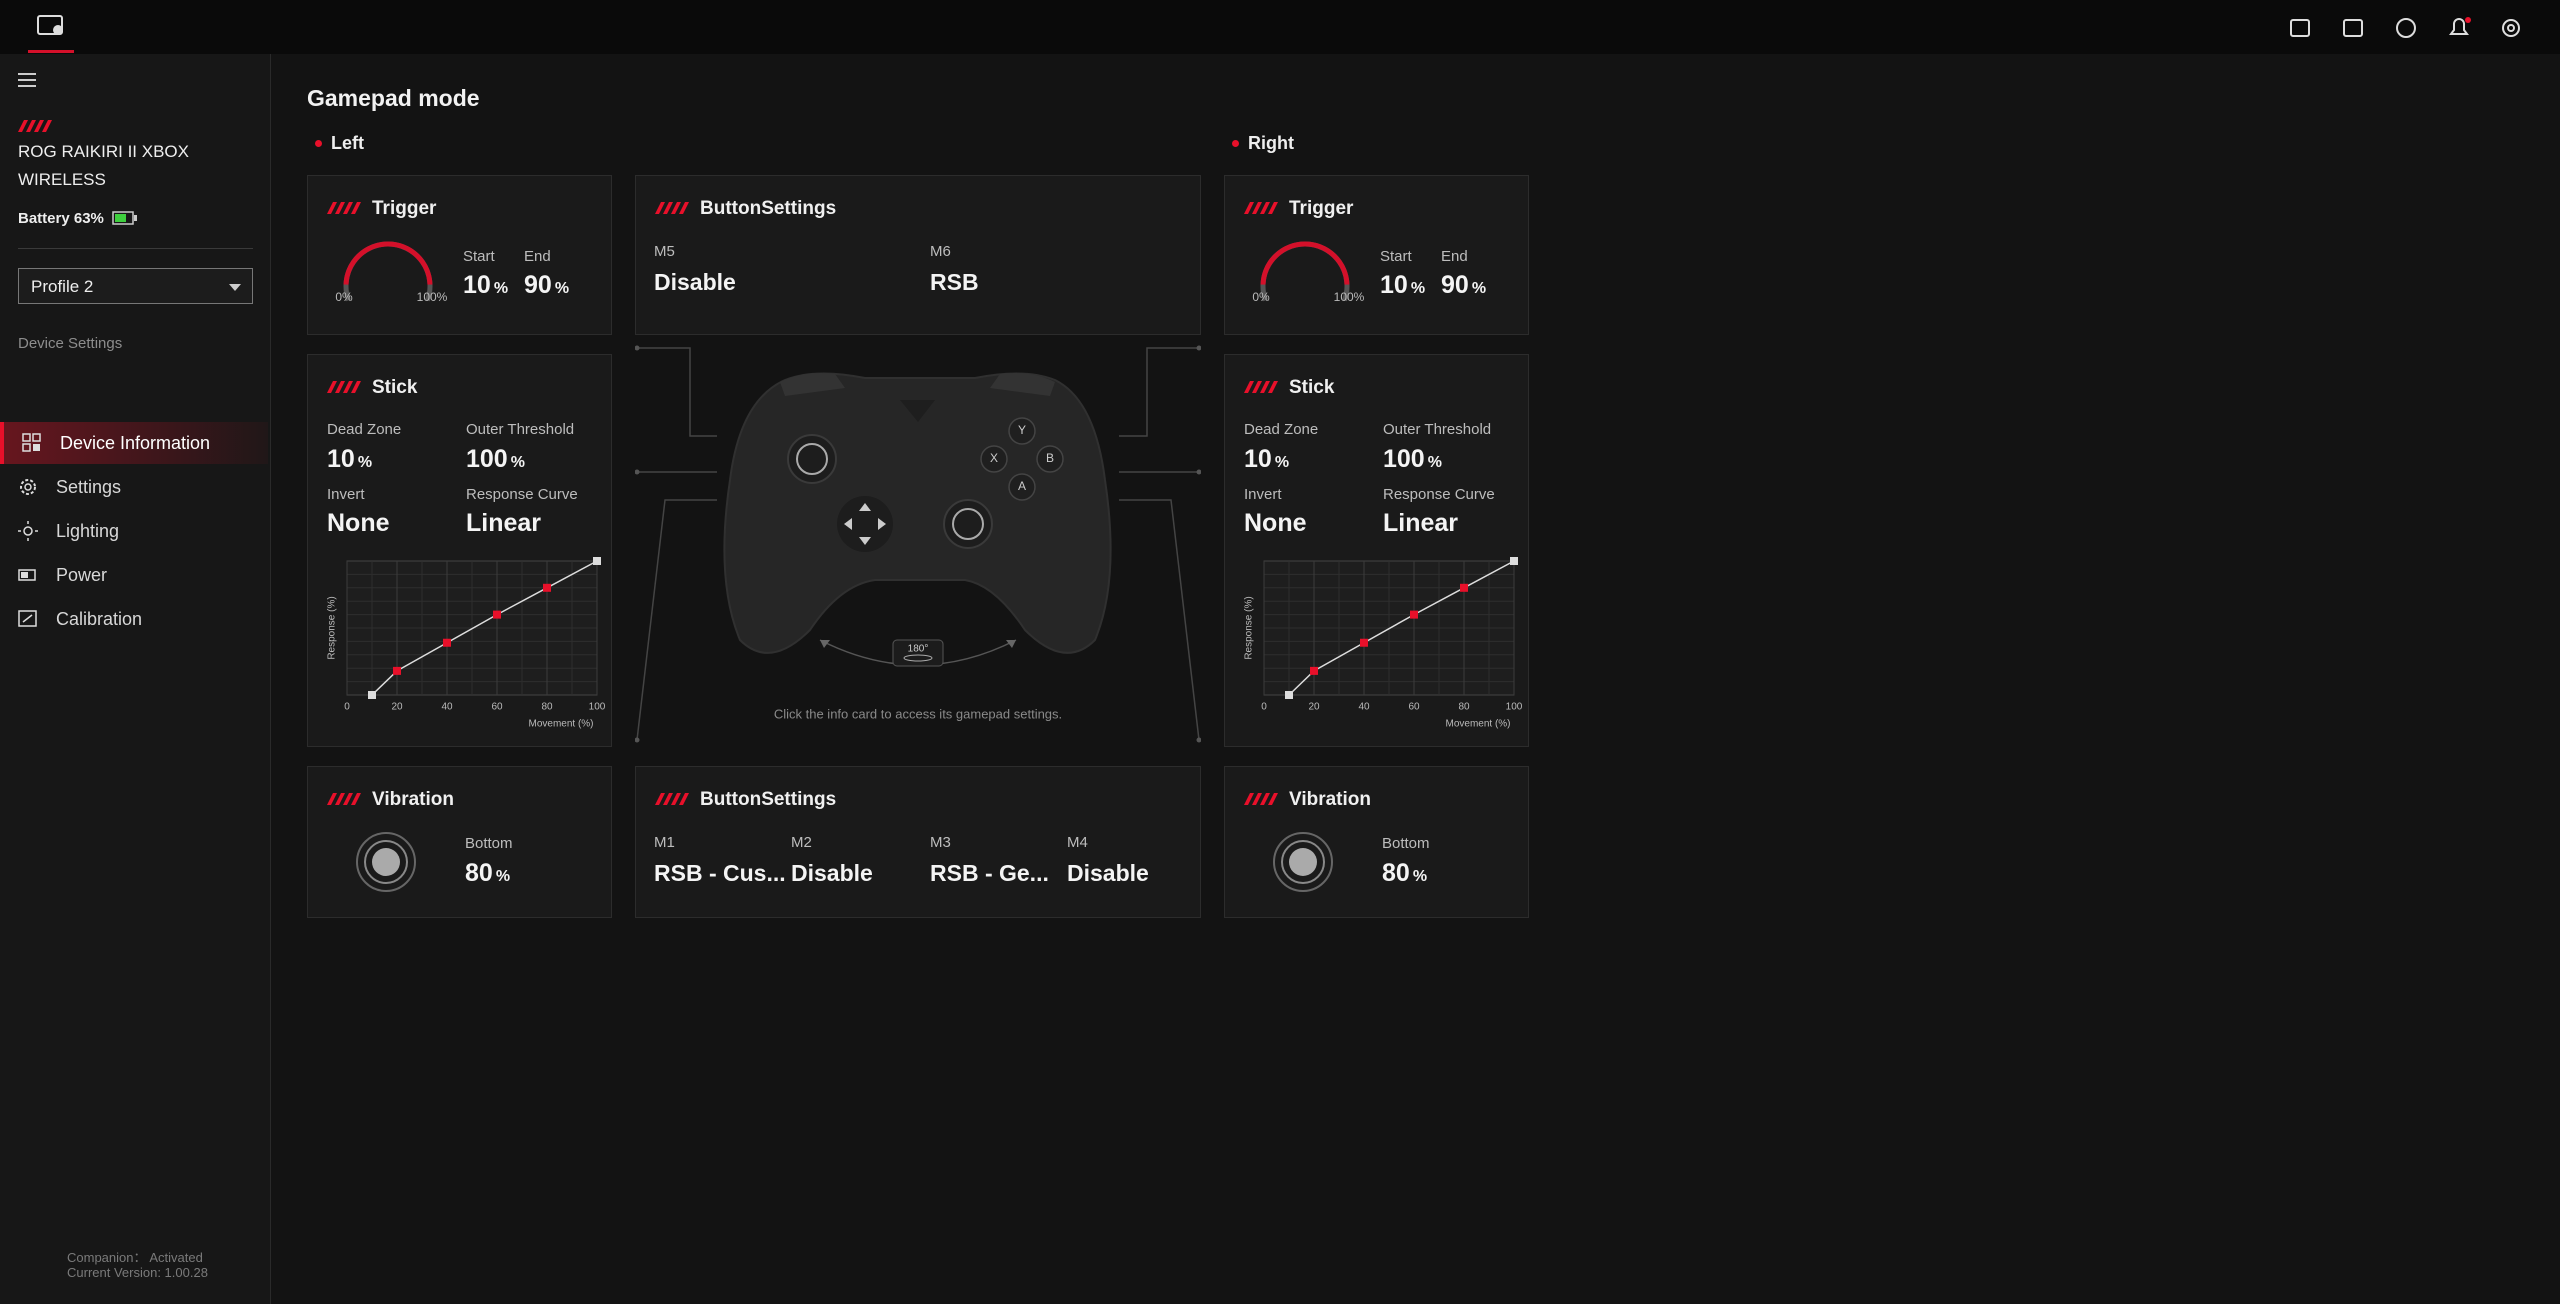 The height and width of the screenshot is (1304, 2560). Describe the element at coordinates (1077, 842) in the screenshot. I see `button-label: M4` at that location.